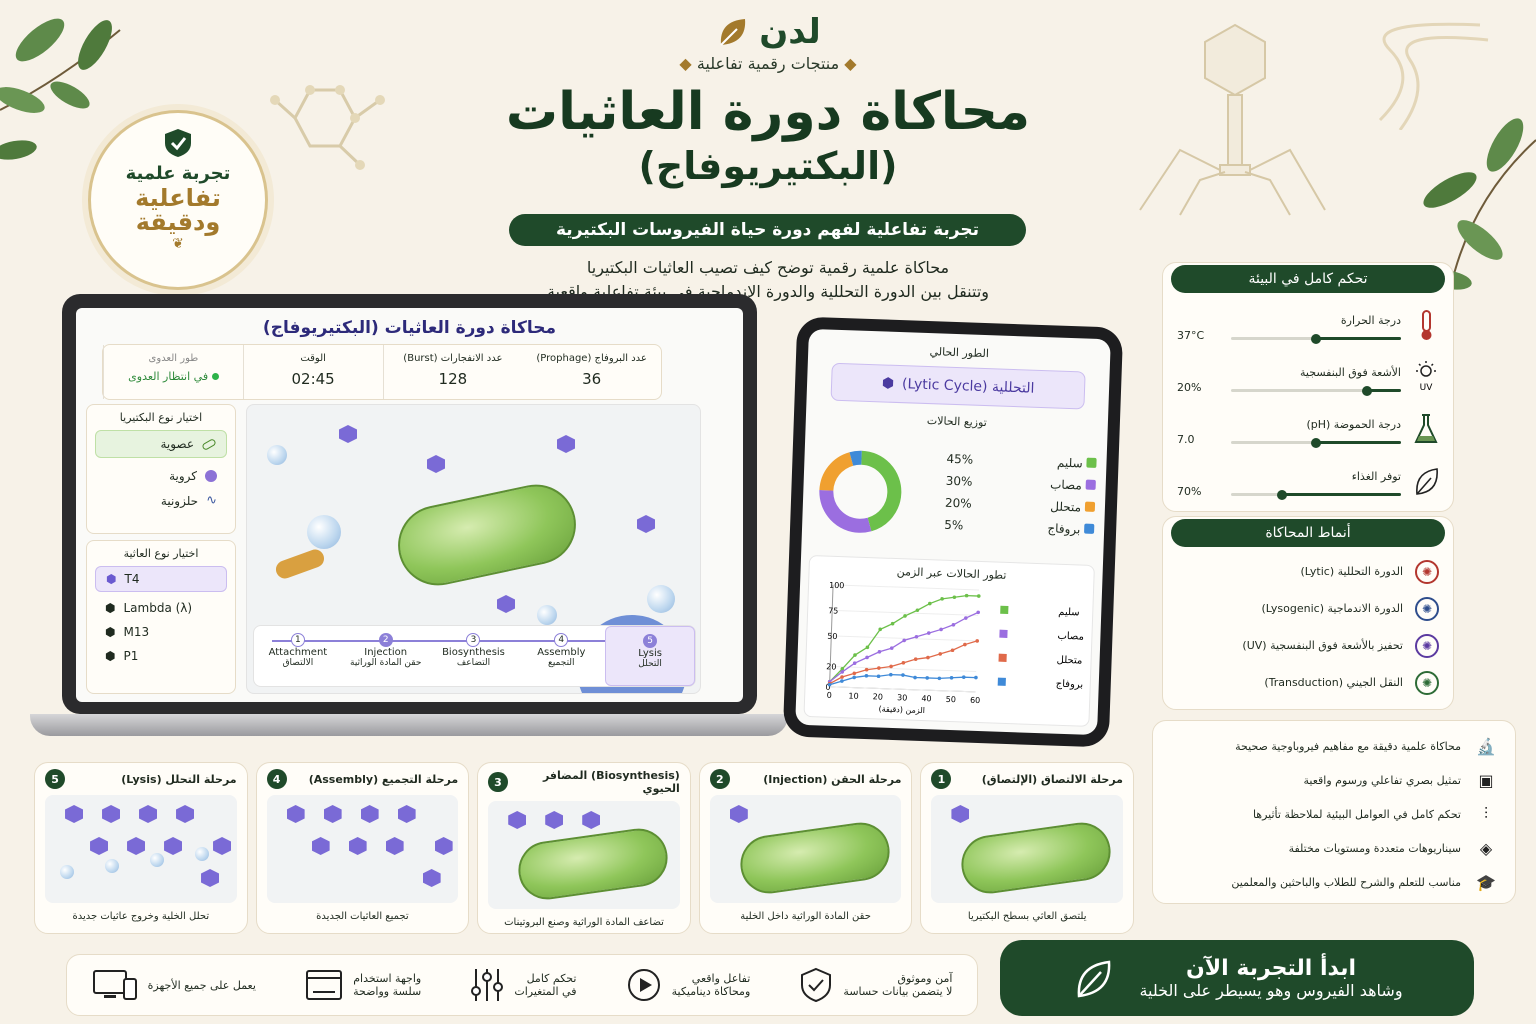 The height and width of the screenshot is (1024, 1536). What do you see at coordinates (362, 916) in the screenshot?
I see `stage-caption: تجميع العاثيات الجديدة` at bounding box center [362, 916].